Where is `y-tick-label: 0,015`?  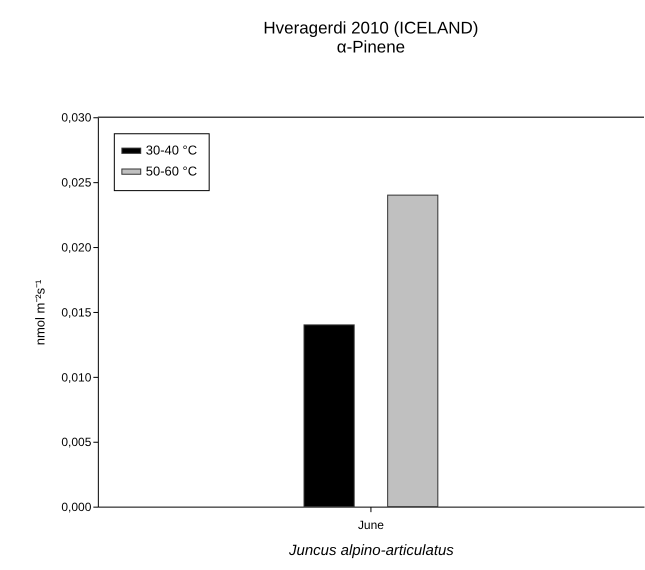
y-tick-label: 0,015 is located at coordinates (76, 312).